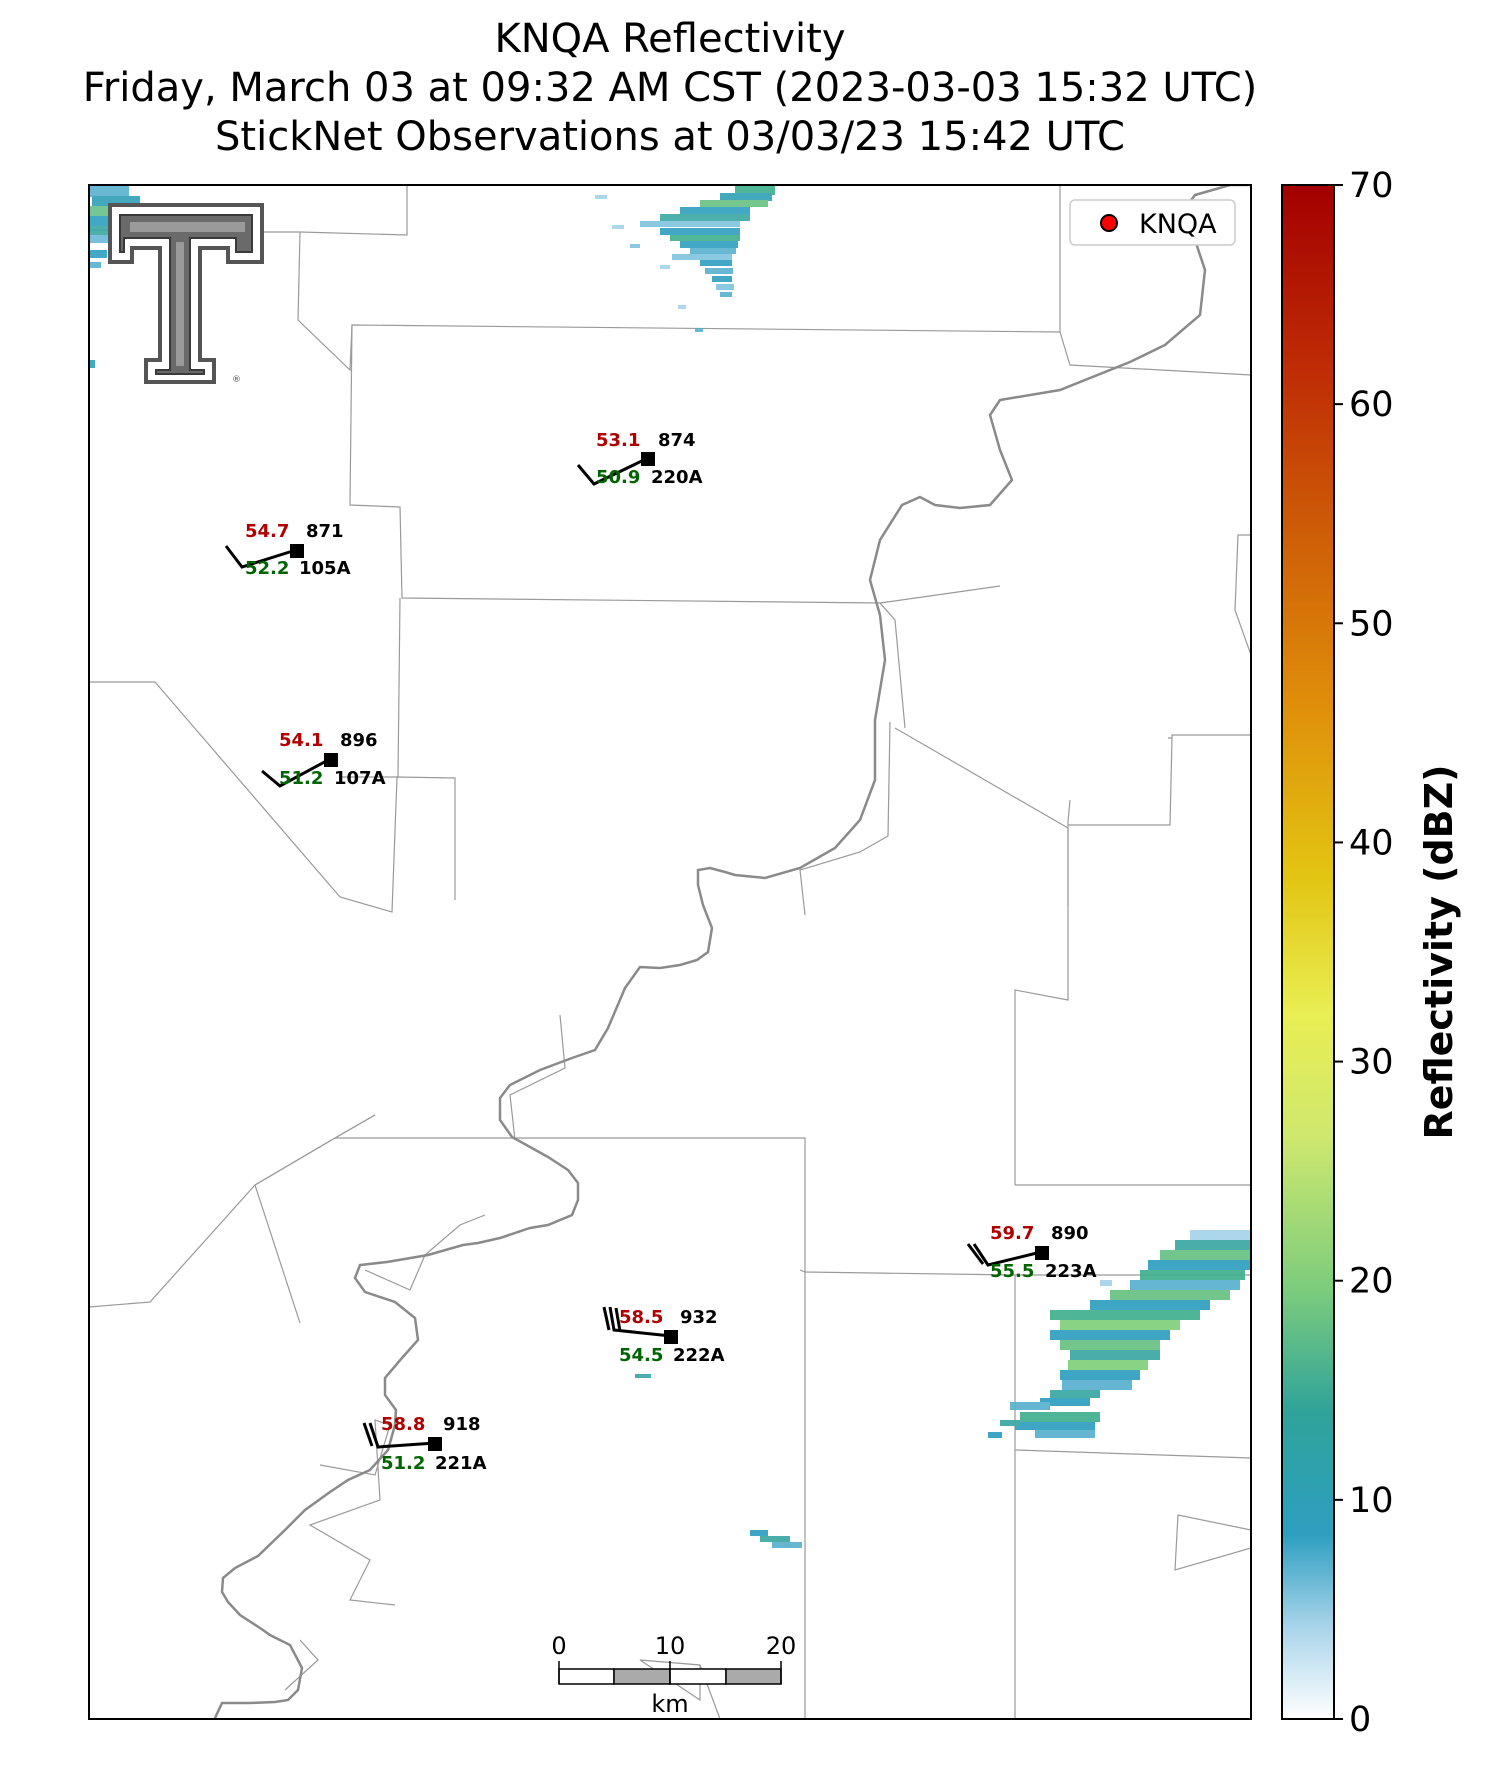 The image size is (1489, 1770). I want to click on colorbar-tick-label: 10, so click(1371, 1501).